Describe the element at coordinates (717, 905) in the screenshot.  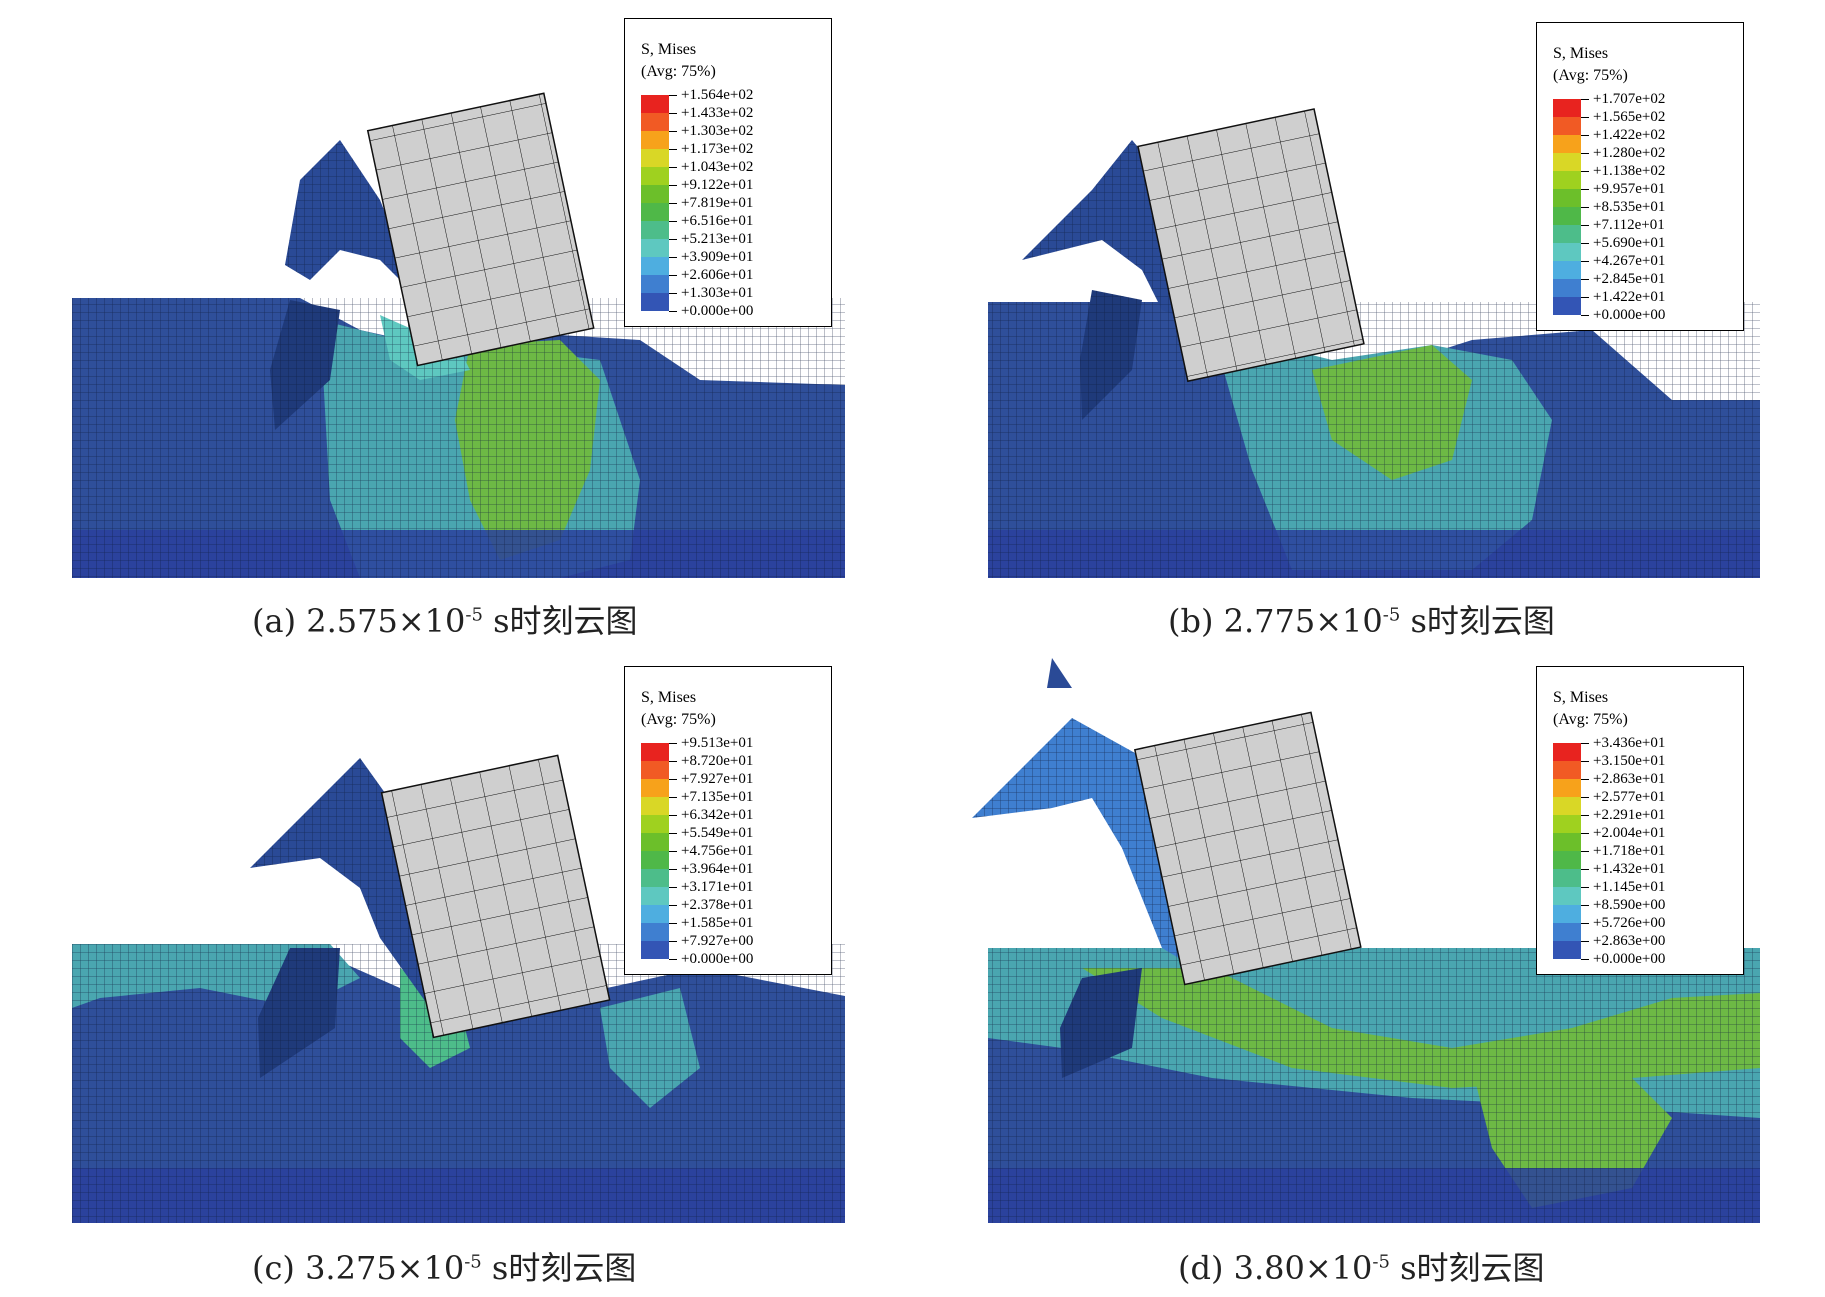
I see `legend-tick-label: +2.378e+01` at that location.